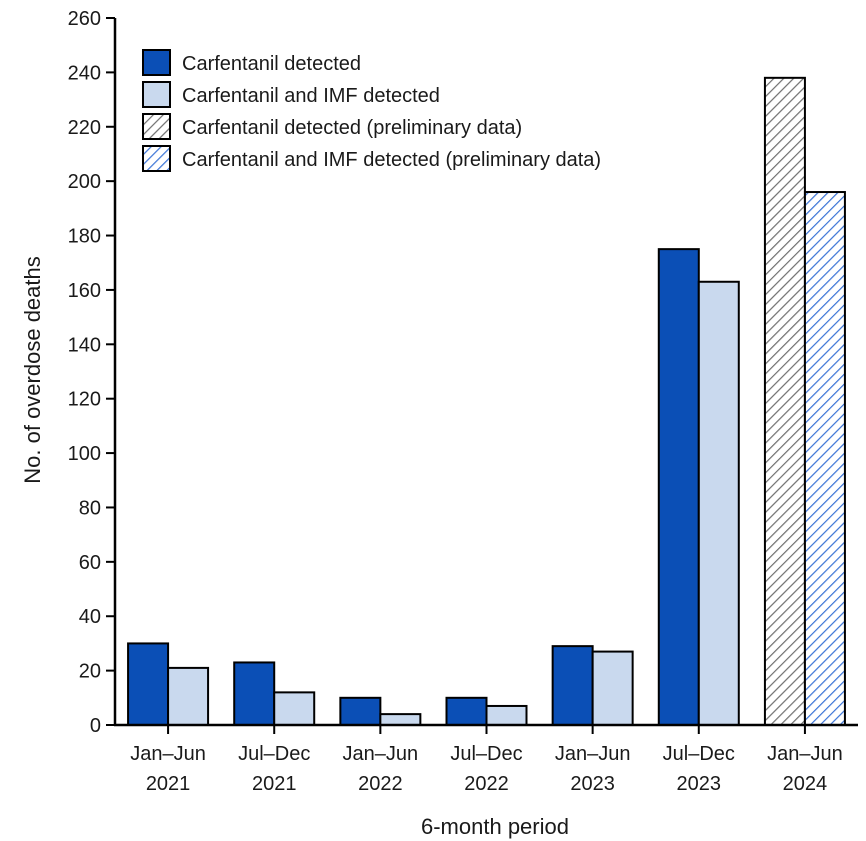  What do you see at coordinates (84, 19) in the screenshot?
I see `y-tick-label: 260` at bounding box center [84, 19].